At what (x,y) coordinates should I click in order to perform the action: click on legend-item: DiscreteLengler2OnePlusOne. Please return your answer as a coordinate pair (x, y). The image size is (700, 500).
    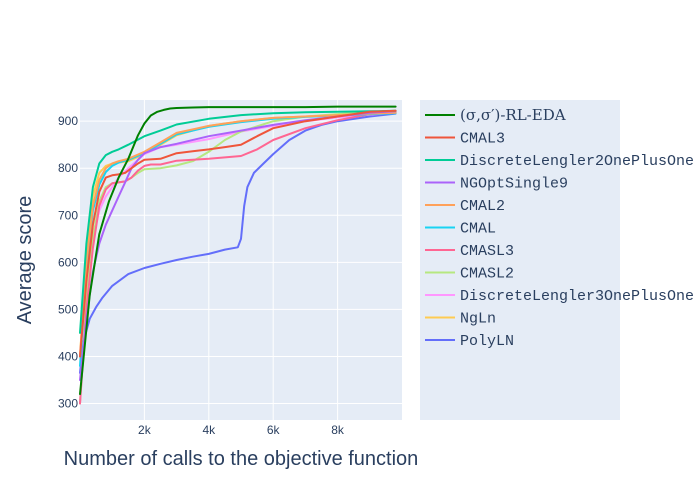
    Looking at the image, I should click on (559, 161).